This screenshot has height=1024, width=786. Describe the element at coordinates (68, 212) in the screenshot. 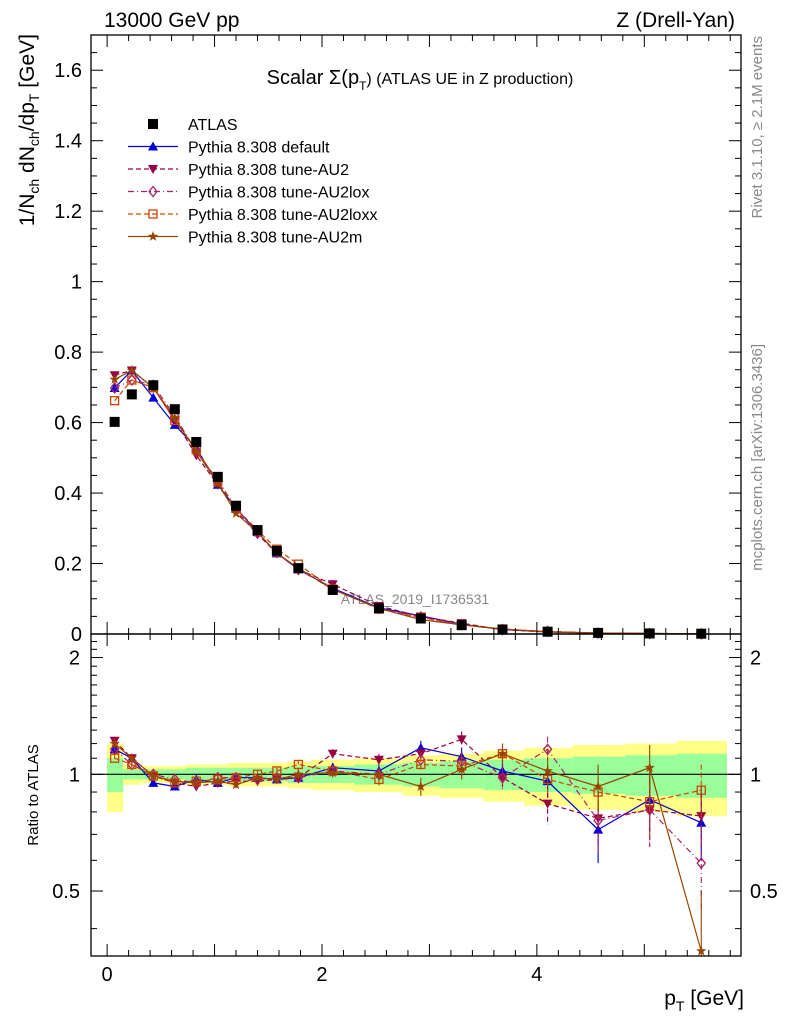

I see `y-tick-label: 1.2` at that location.